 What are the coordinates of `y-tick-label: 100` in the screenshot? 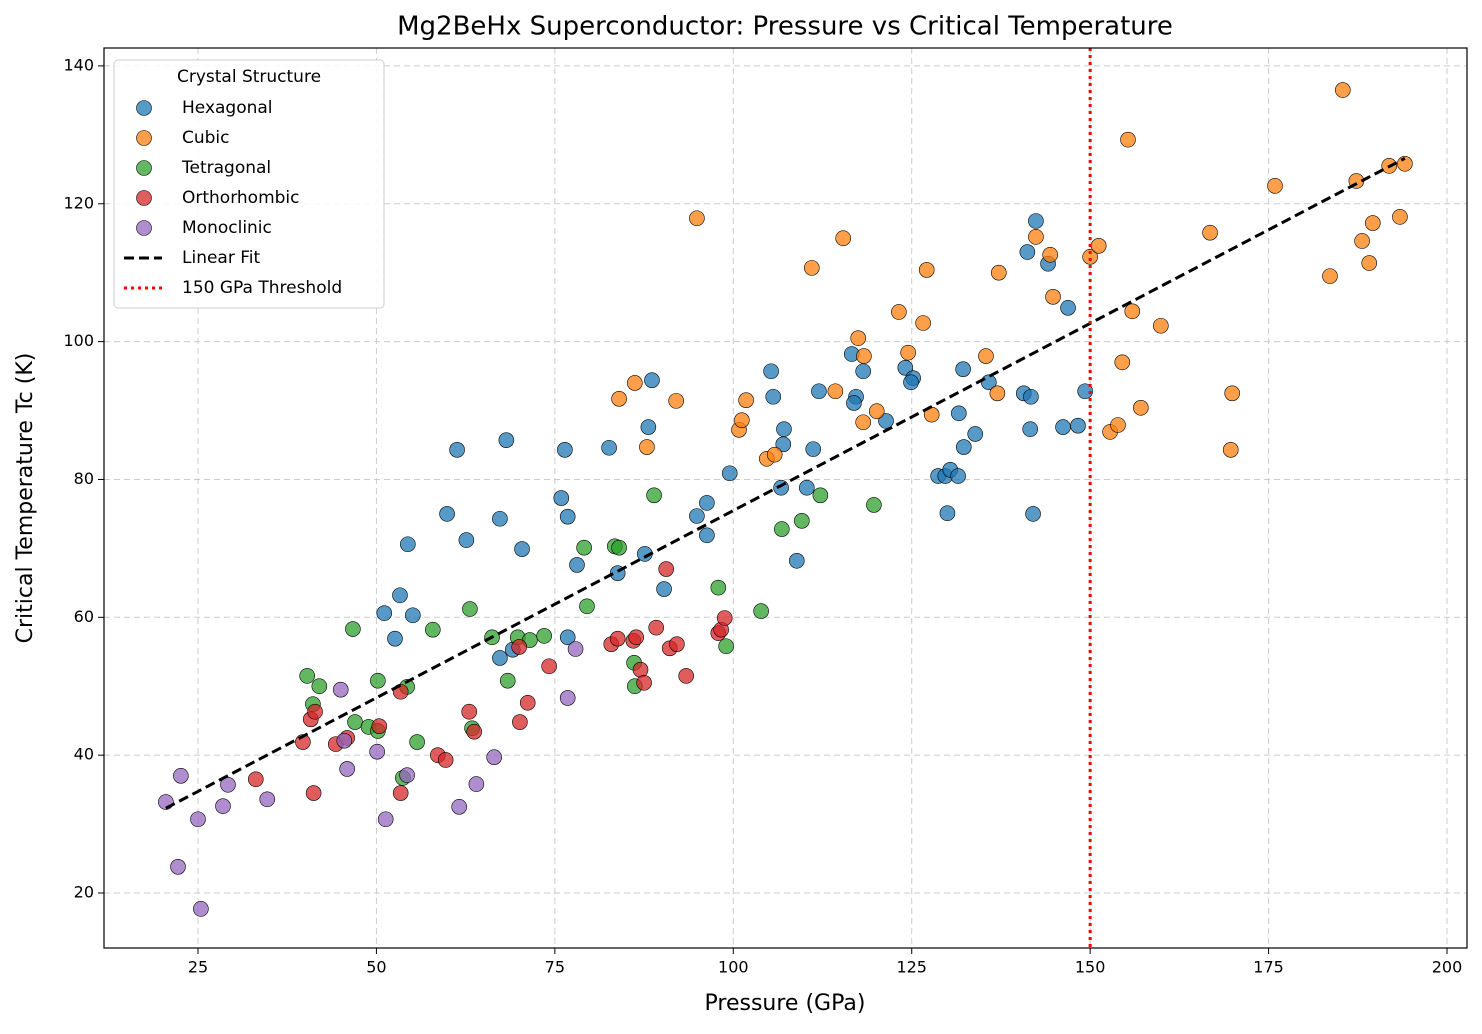 It's located at (78, 340).